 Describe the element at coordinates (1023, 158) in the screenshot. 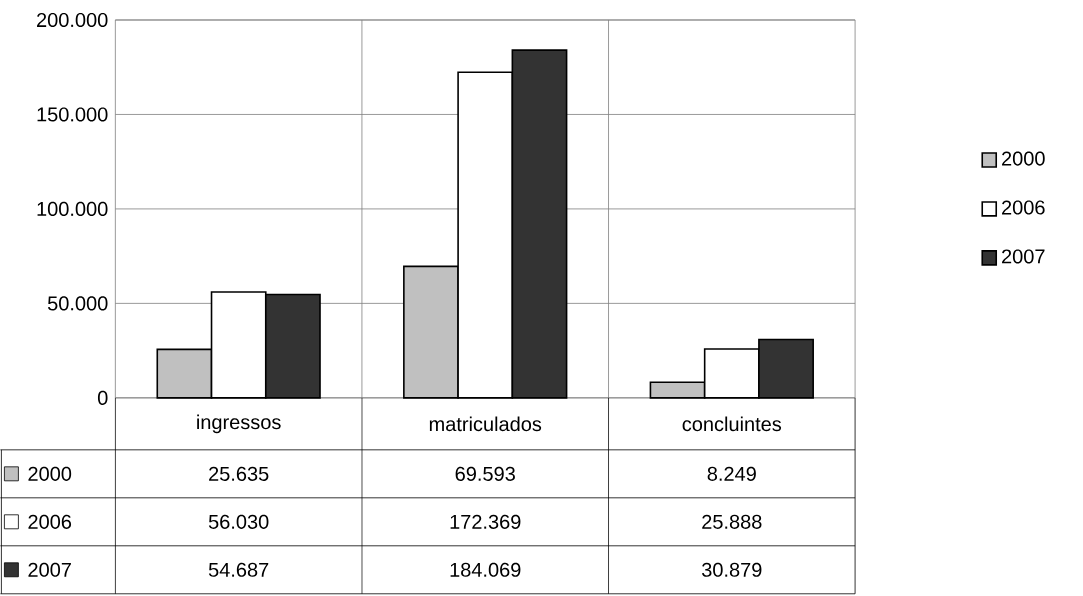

I see `text: 2000` at that location.